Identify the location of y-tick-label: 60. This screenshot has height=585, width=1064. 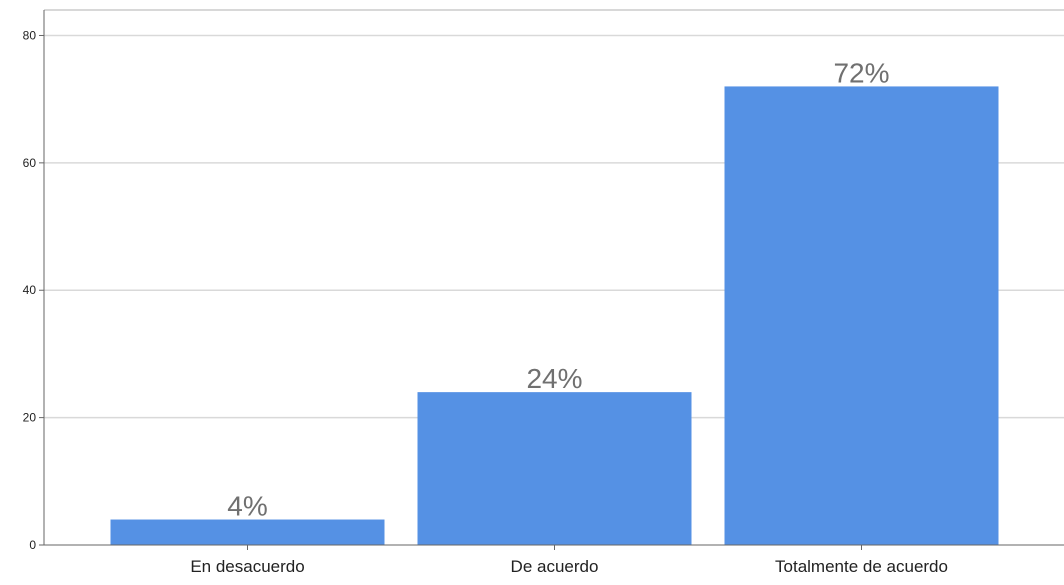
(30, 163).